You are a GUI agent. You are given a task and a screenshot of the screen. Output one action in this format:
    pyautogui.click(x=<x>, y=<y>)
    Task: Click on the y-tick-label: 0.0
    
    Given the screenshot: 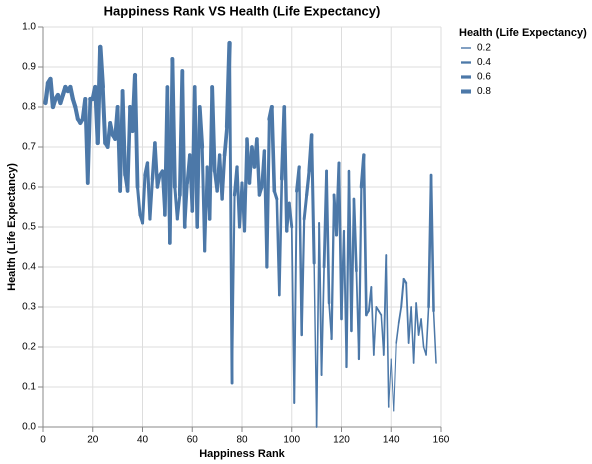 What is the action you would take?
    pyautogui.click(x=29, y=427)
    